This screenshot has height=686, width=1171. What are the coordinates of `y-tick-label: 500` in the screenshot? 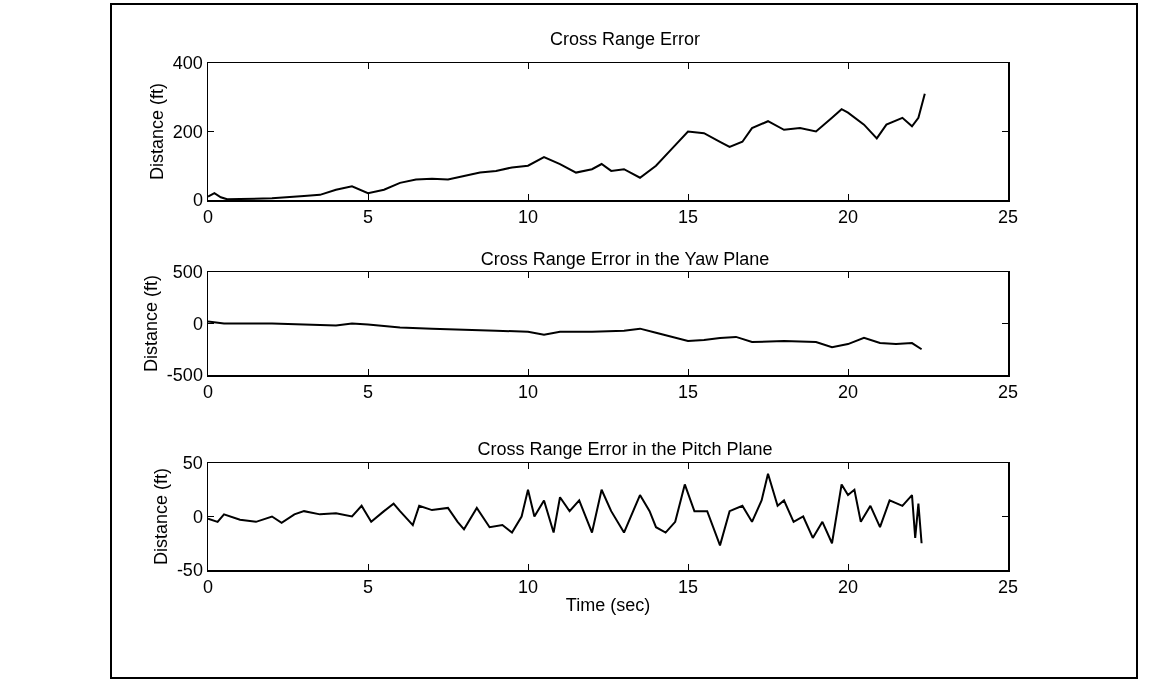 It's located at (187, 272).